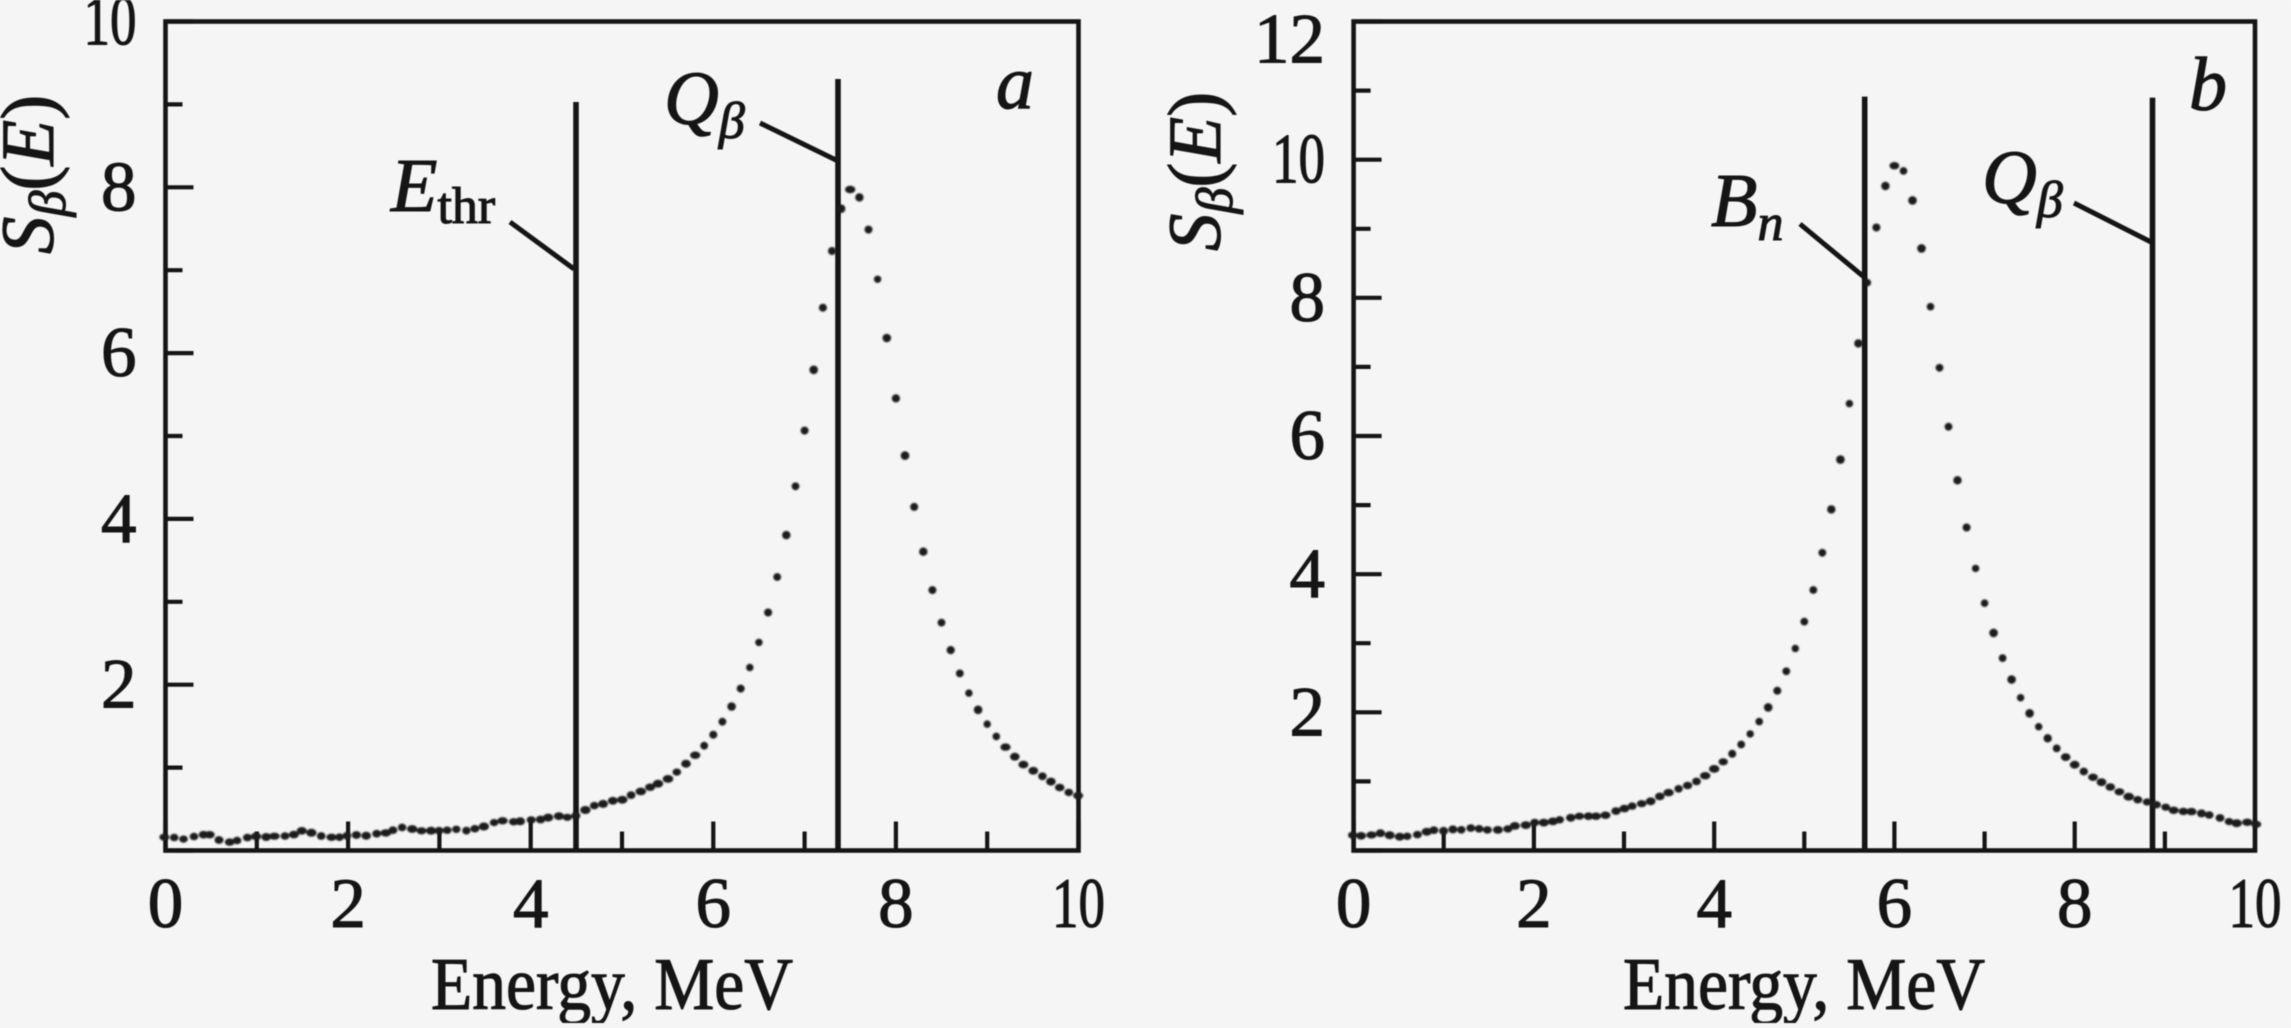 This screenshot has width=2291, height=1028. Describe the element at coordinates (1747, 205) in the screenshot. I see `svg-text: Bn` at that location.